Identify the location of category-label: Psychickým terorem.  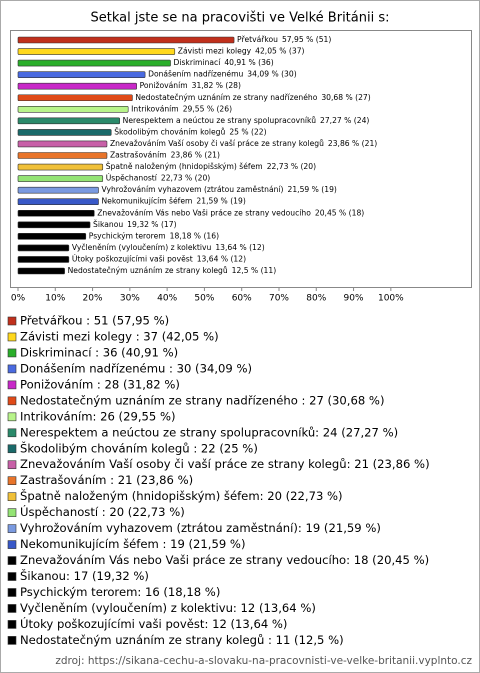
(127, 235).